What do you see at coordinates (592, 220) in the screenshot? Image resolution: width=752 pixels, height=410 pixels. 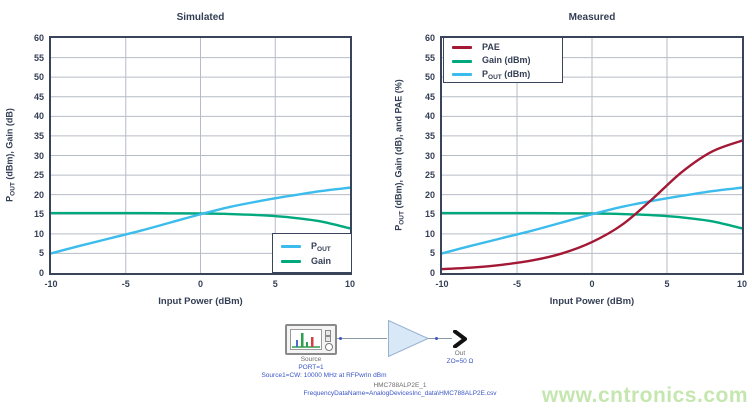 I see `series-line-pout-dbm-` at bounding box center [592, 220].